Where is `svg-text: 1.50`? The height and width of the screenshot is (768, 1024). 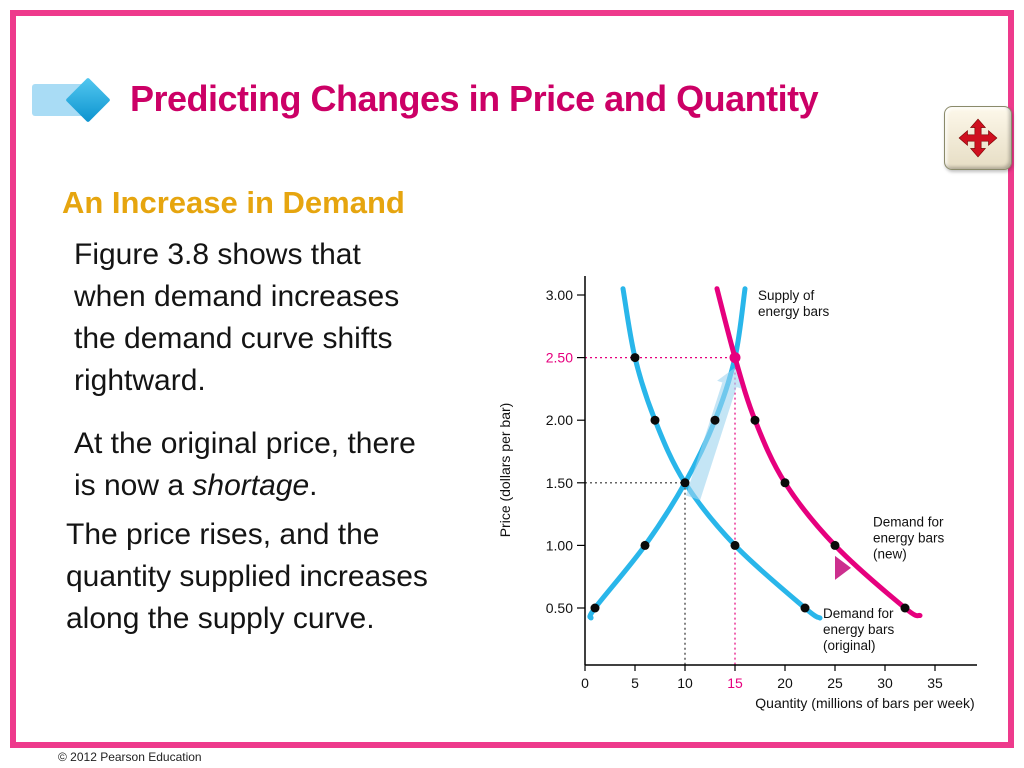
svg-text: 1.50 is located at coordinates (559, 483).